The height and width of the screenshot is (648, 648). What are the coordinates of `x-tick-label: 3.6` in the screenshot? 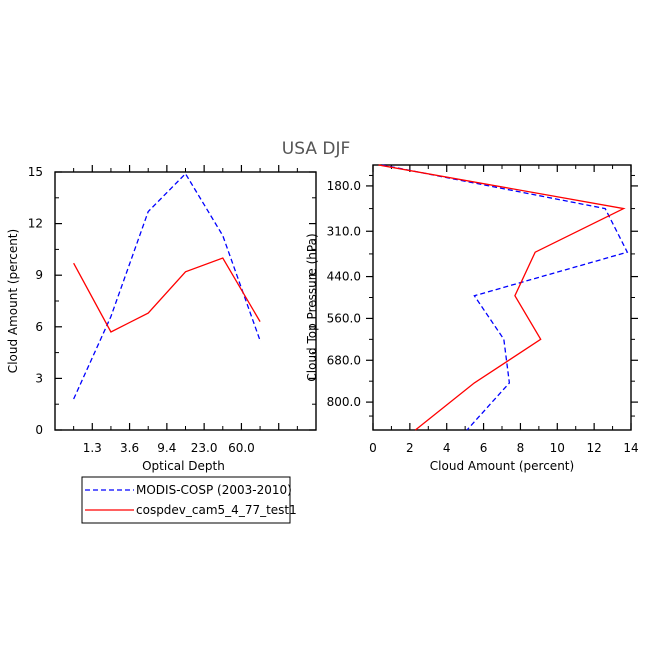 It's located at (129, 448).